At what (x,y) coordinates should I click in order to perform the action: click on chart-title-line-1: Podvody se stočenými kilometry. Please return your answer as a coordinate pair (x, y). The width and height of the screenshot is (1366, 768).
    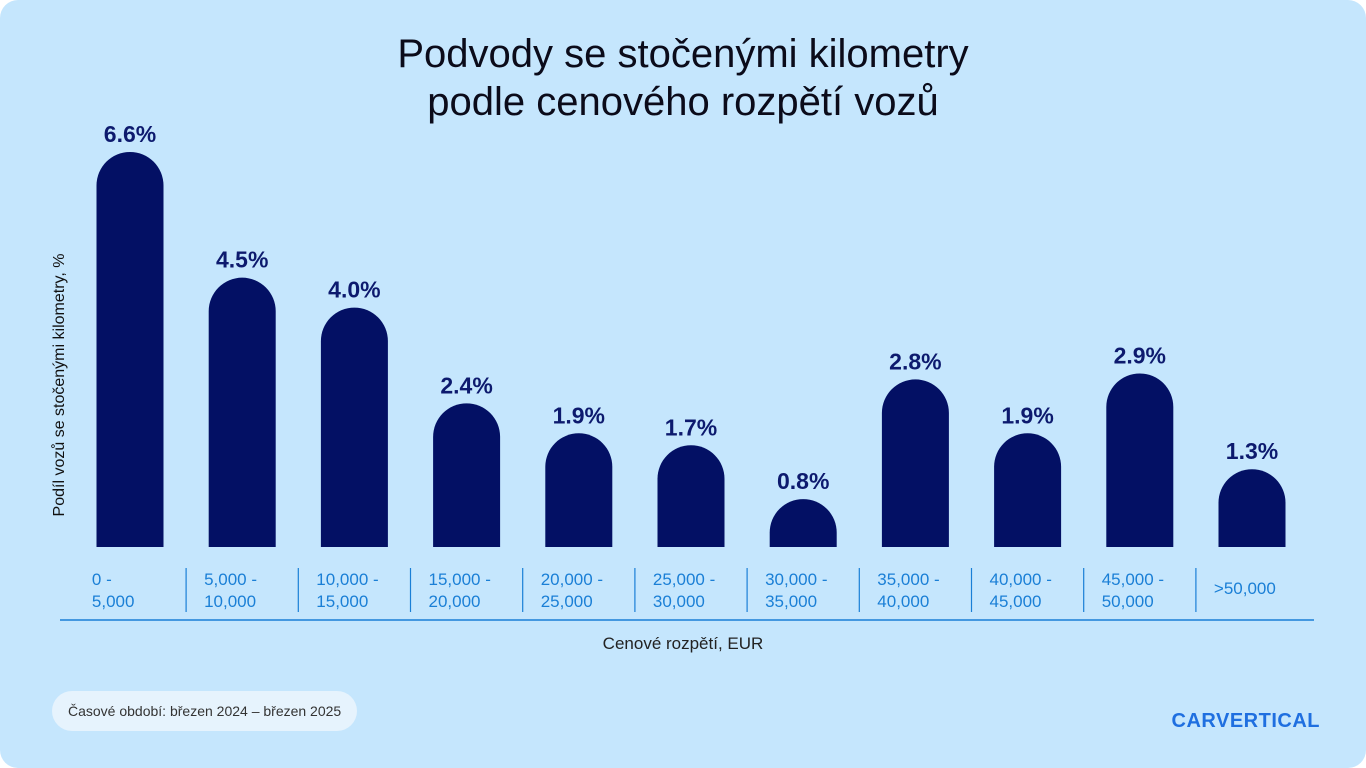
    Looking at the image, I should click on (683, 54).